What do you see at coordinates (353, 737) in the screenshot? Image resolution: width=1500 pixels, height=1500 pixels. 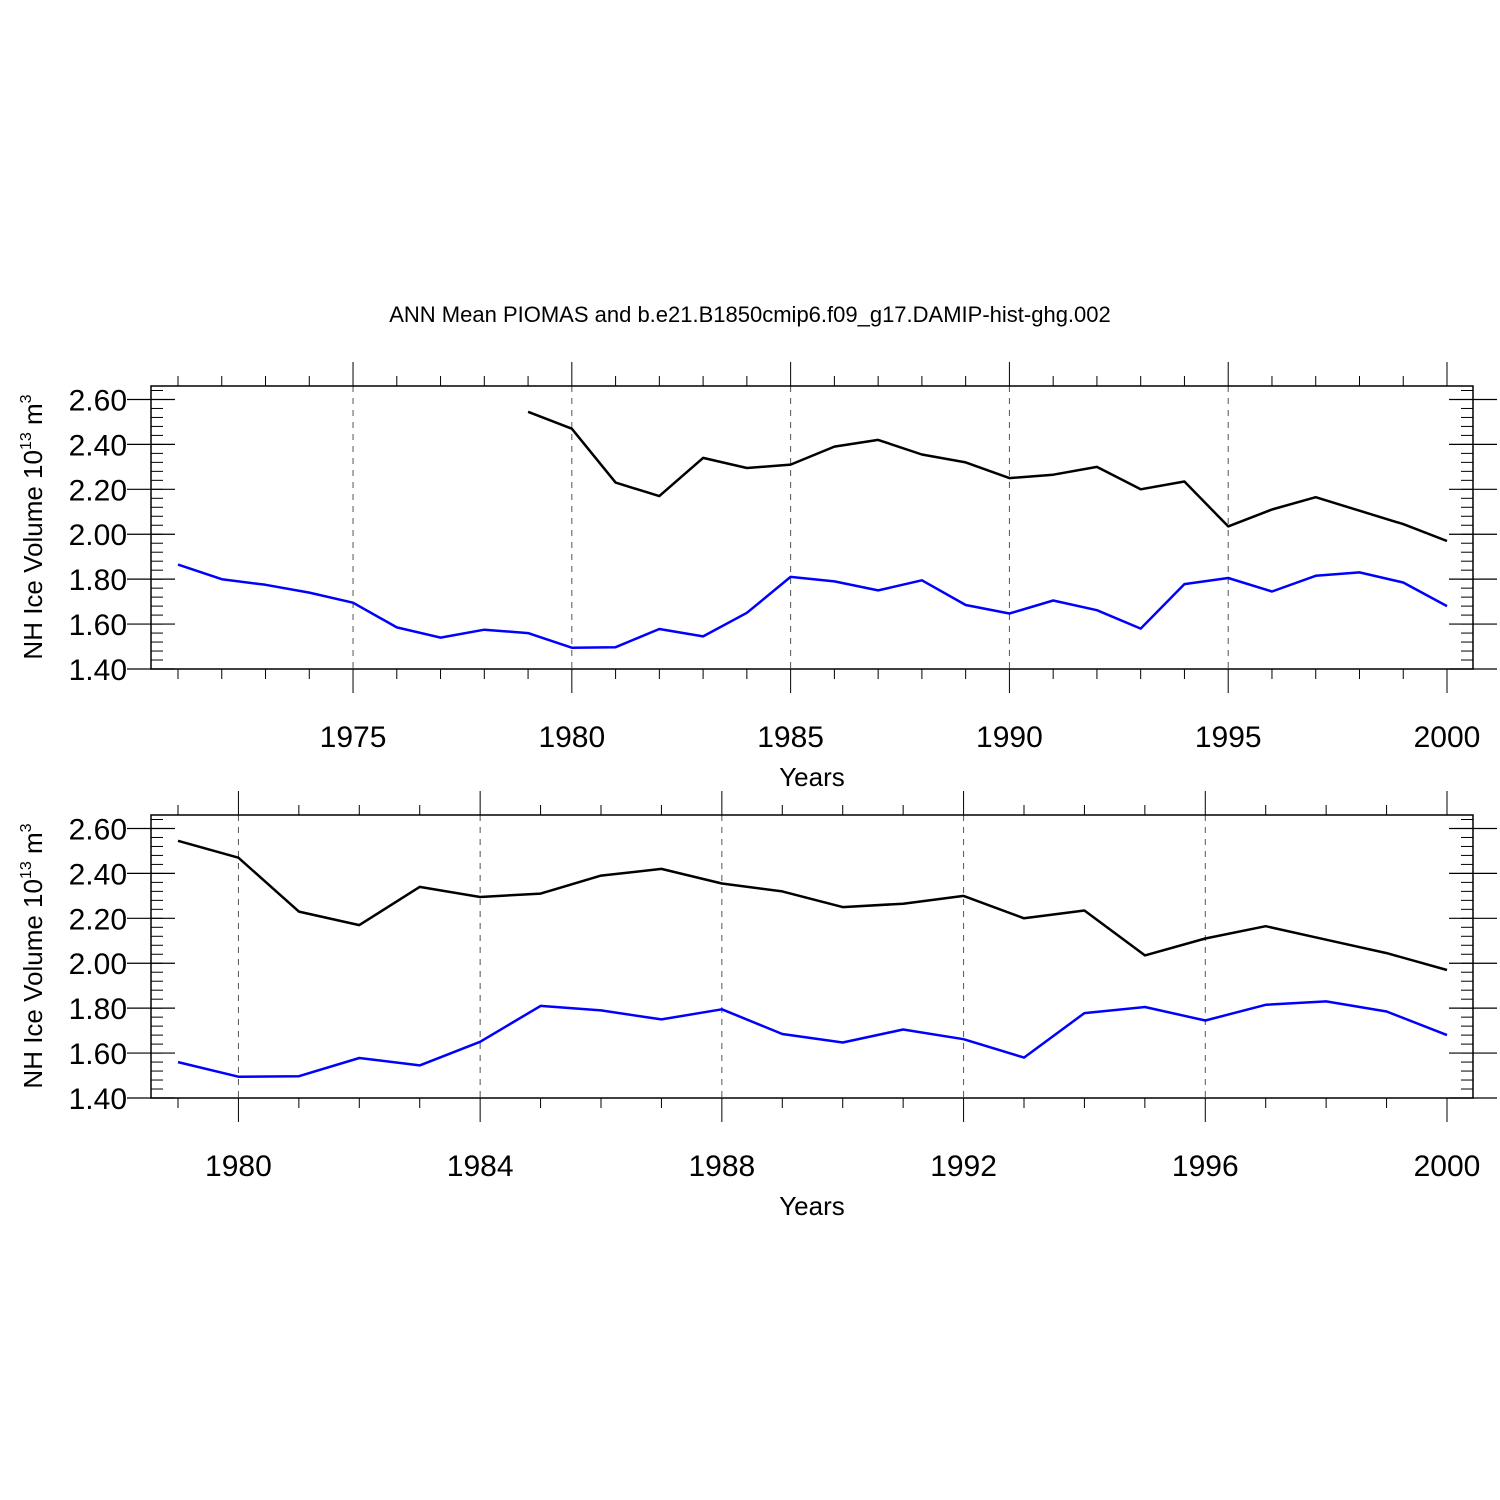 I see `x-tick-label: 1975` at bounding box center [353, 737].